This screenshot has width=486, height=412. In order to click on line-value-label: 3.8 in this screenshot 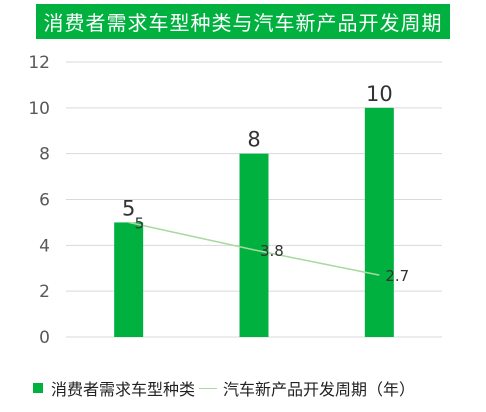, I will do `click(272, 251)`.